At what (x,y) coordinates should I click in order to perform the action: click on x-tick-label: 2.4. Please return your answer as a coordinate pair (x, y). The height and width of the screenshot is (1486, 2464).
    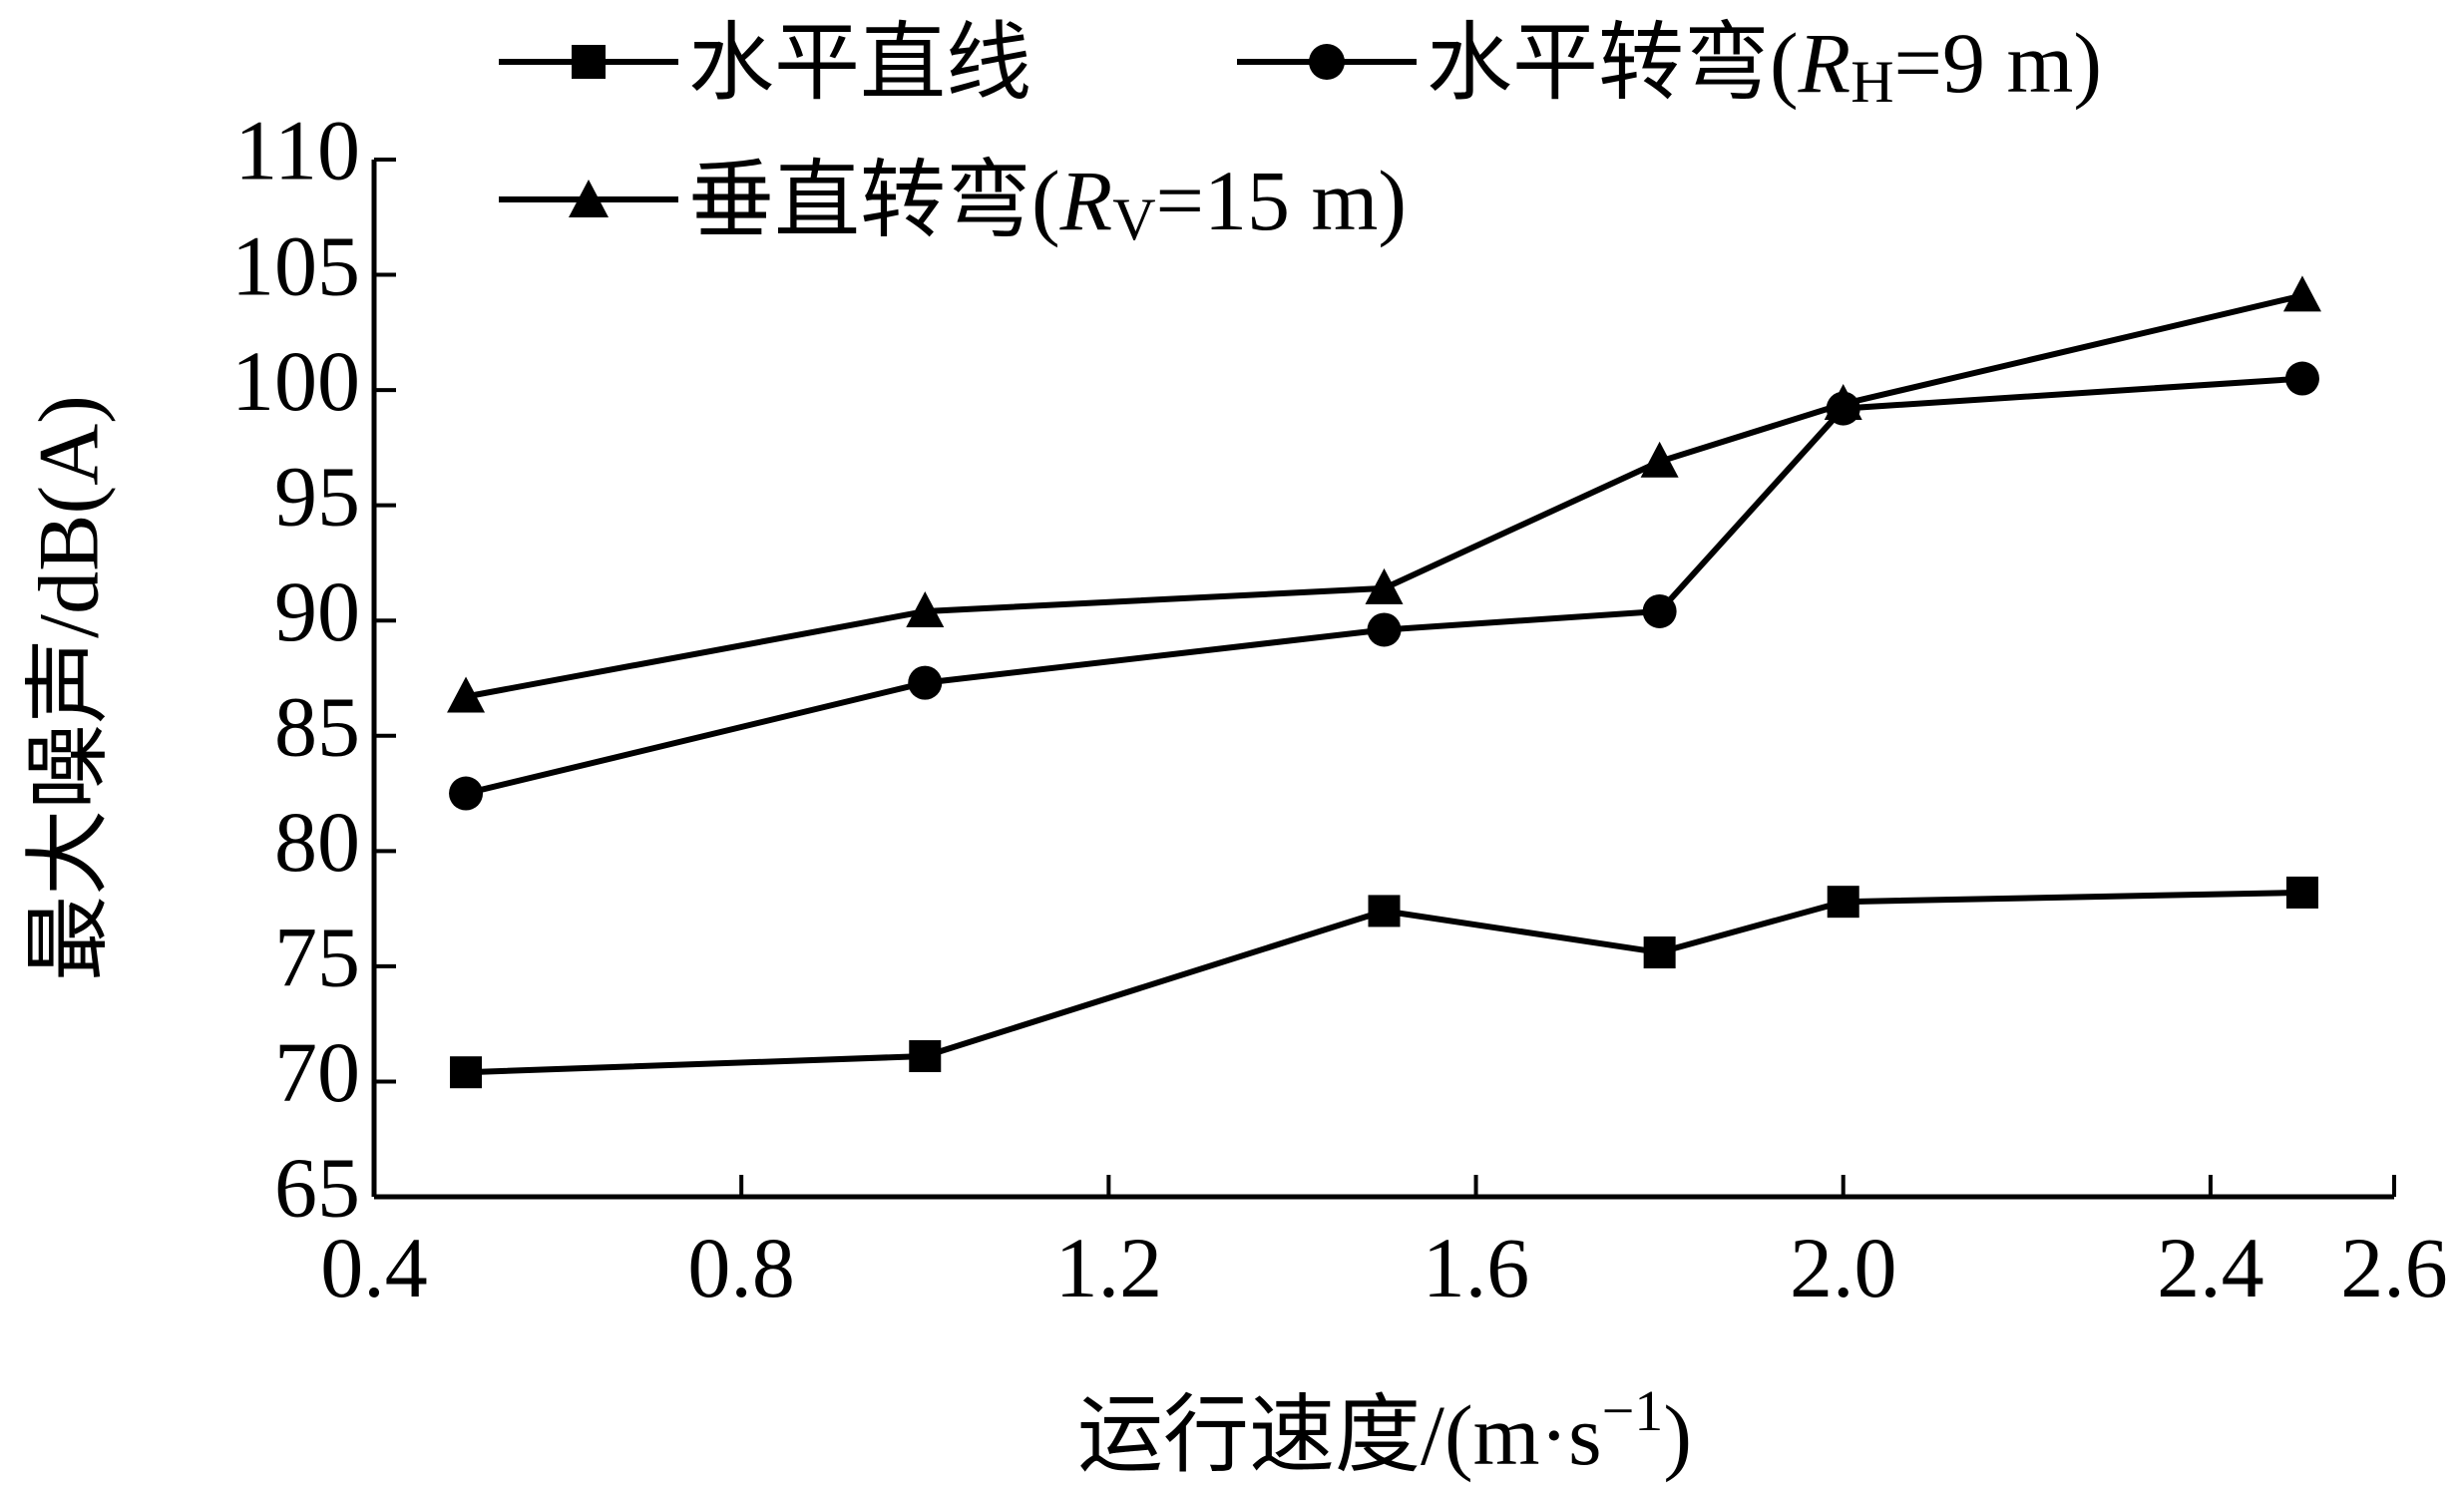
    Looking at the image, I should click on (2210, 1268).